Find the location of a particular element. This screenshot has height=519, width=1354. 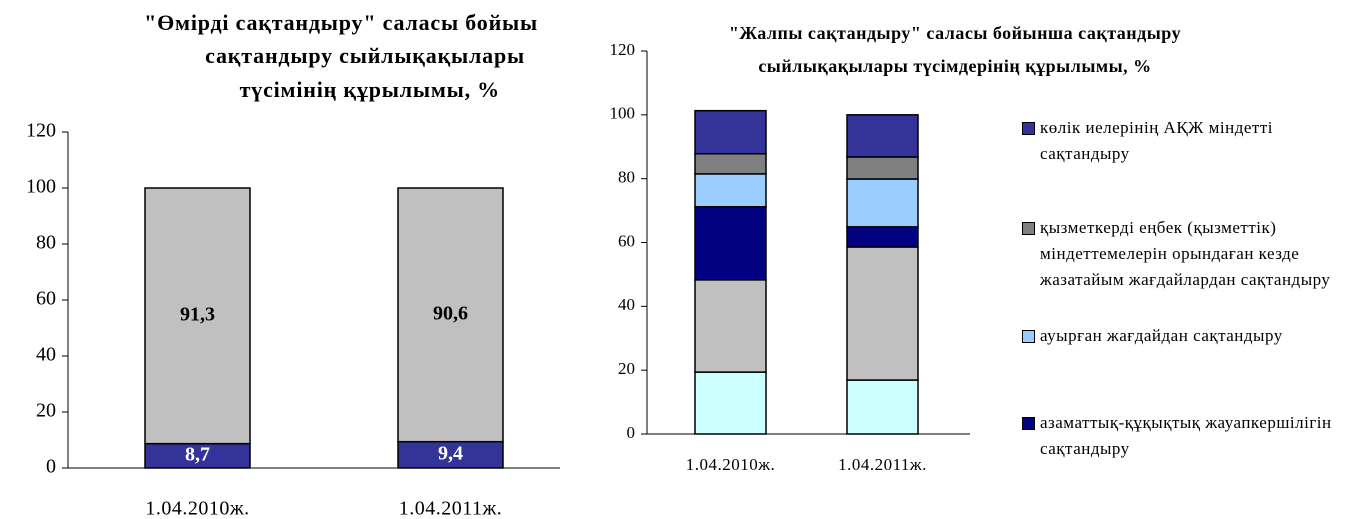

chart-title: түсімінің құрылымы, % is located at coordinates (370, 89).